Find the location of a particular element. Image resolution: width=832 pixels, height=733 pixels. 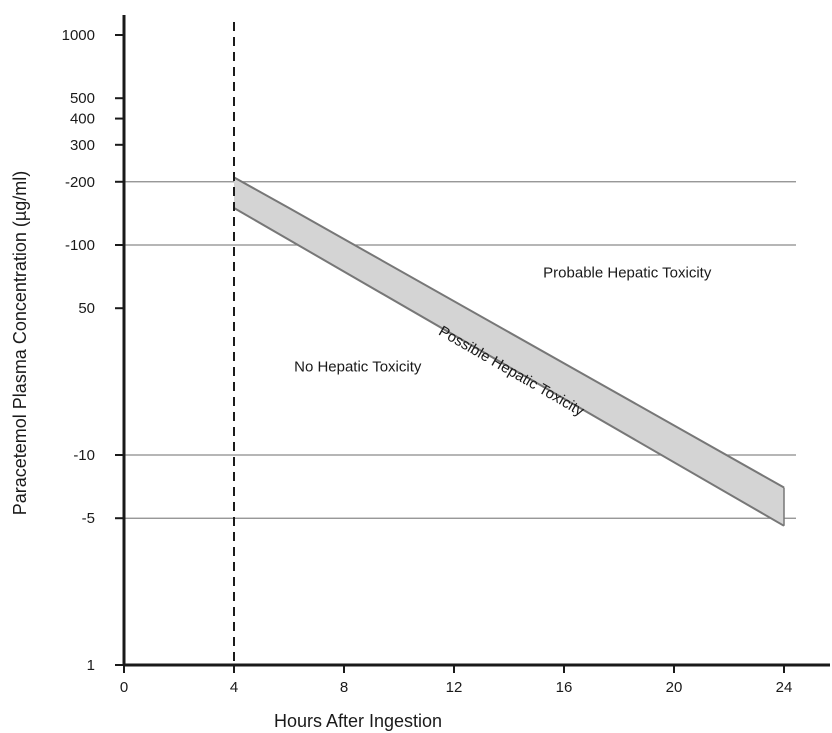

y-axis-title: Paracetemol Plasma Concentration (µg/ml) is located at coordinates (20, 343).